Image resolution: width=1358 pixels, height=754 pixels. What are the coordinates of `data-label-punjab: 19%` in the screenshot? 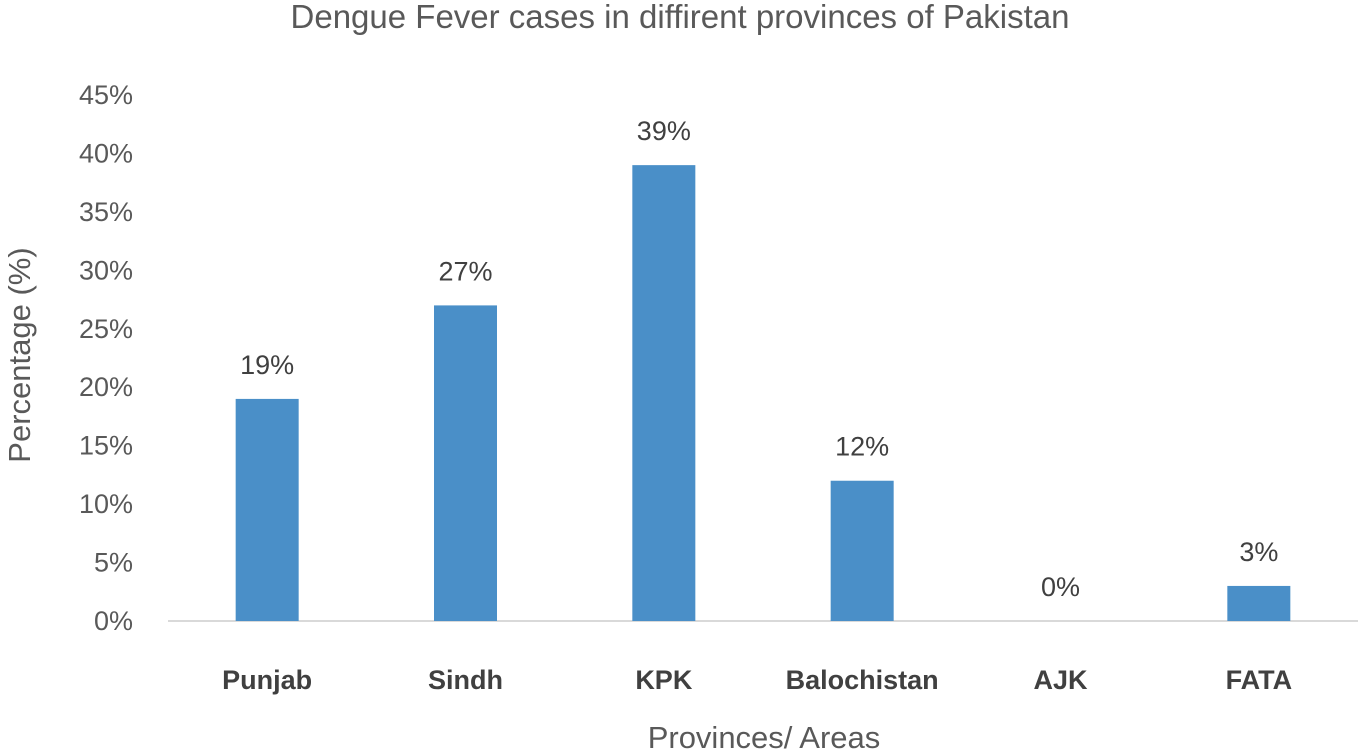 It's located at (267, 365).